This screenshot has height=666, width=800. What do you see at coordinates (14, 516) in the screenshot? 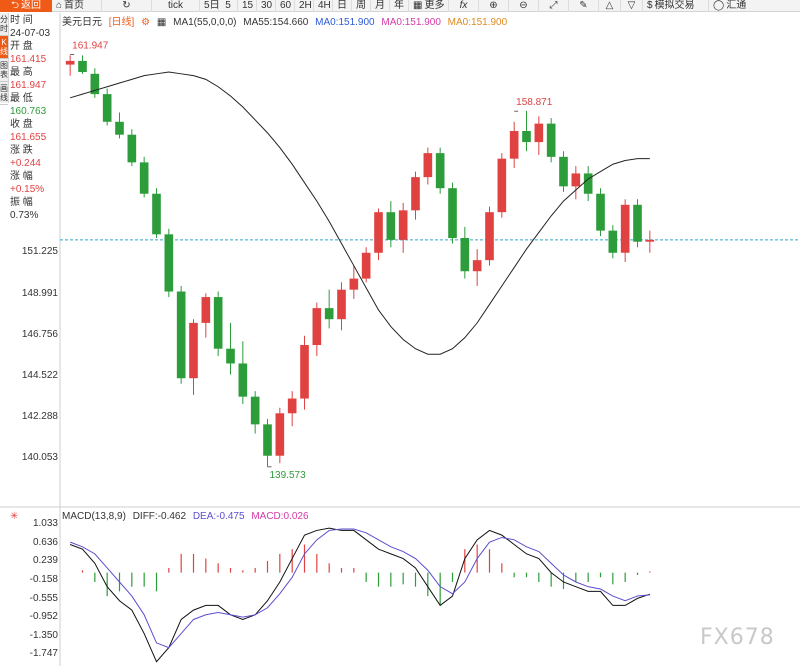
I see `macd-settings-icon: ✳` at bounding box center [14, 516].